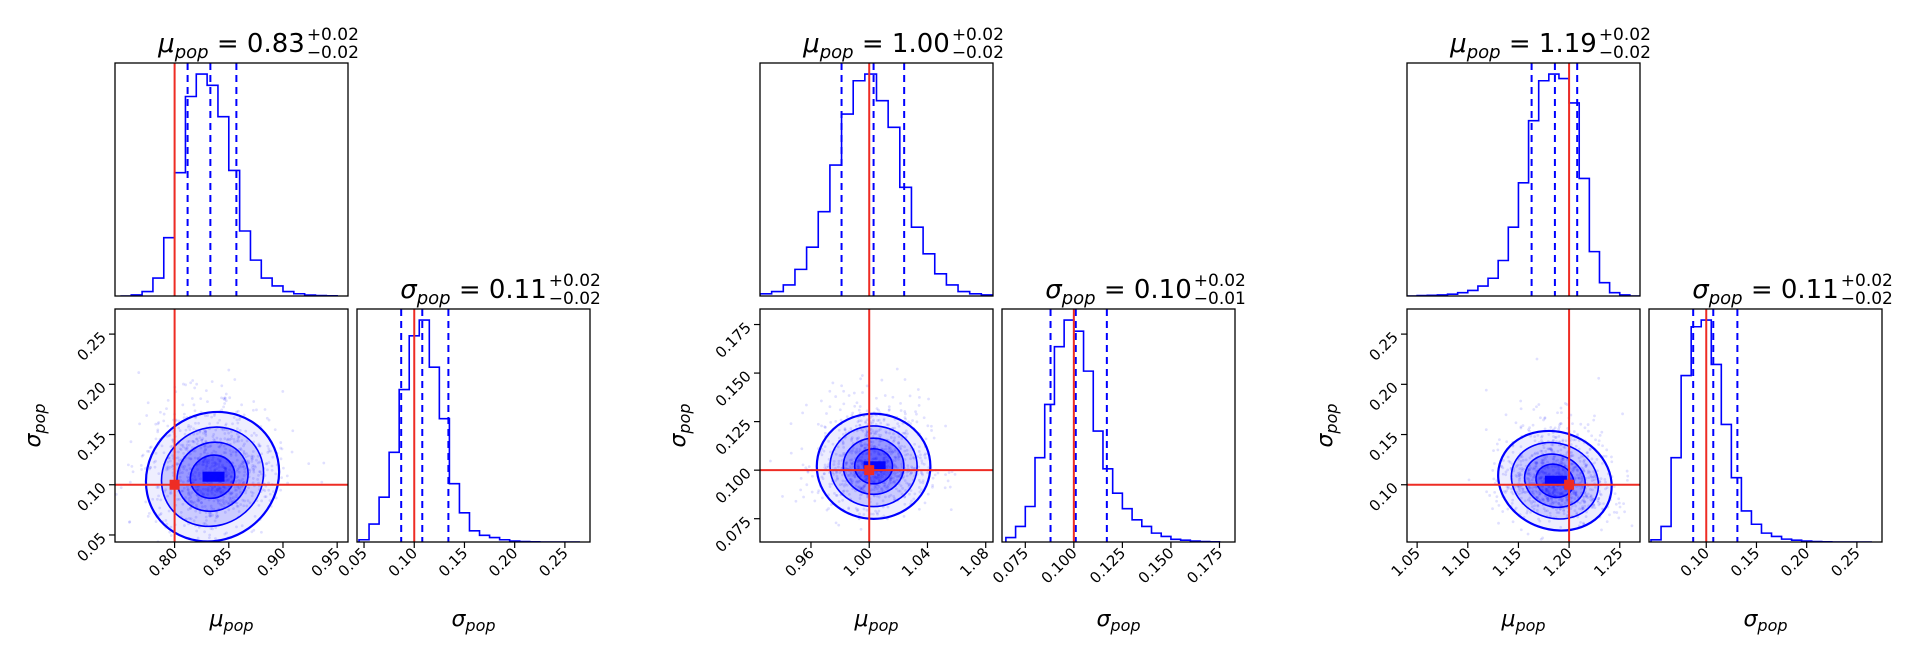  What do you see at coordinates (1483, 52) in the screenshot?
I see `title-mu-3-subscript: pop` at bounding box center [1483, 52].